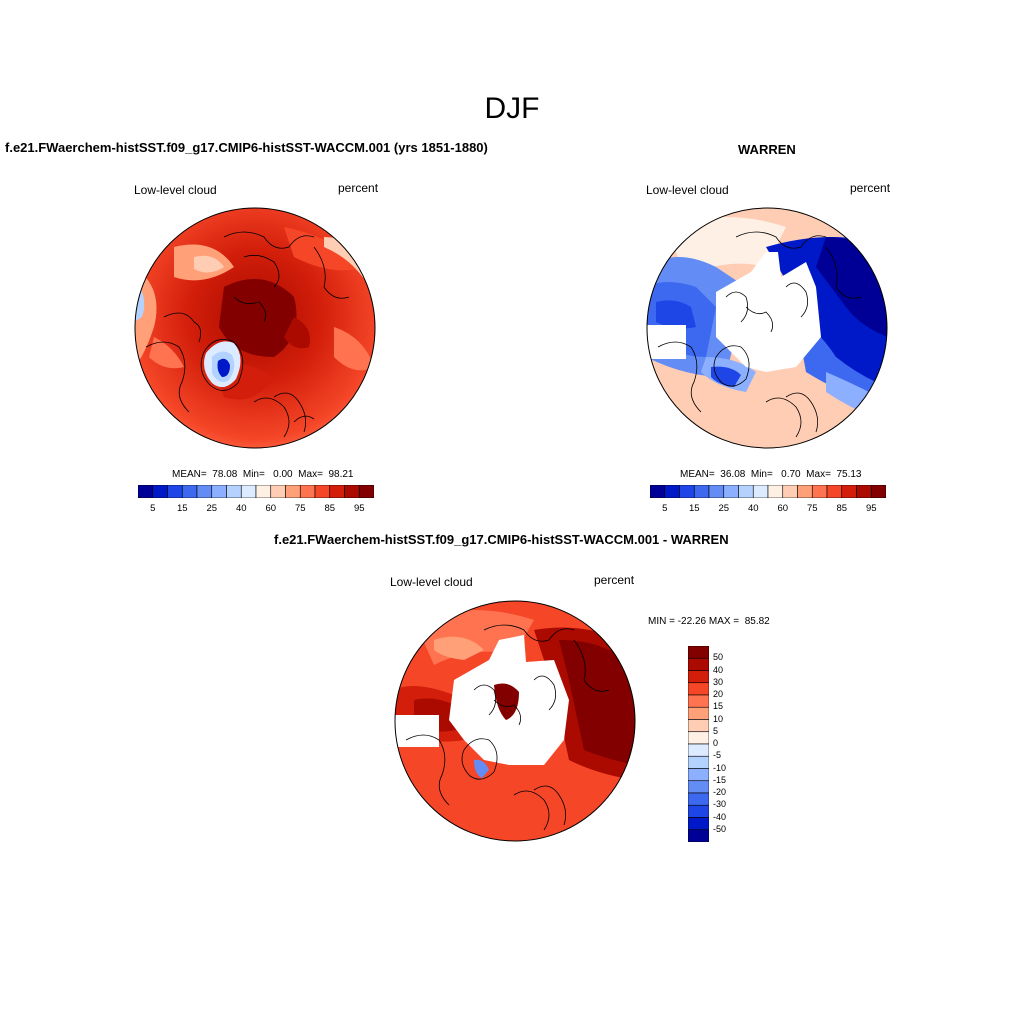 The image size is (1024, 1024). I want to click on units-label-diff: percent, so click(614, 580).